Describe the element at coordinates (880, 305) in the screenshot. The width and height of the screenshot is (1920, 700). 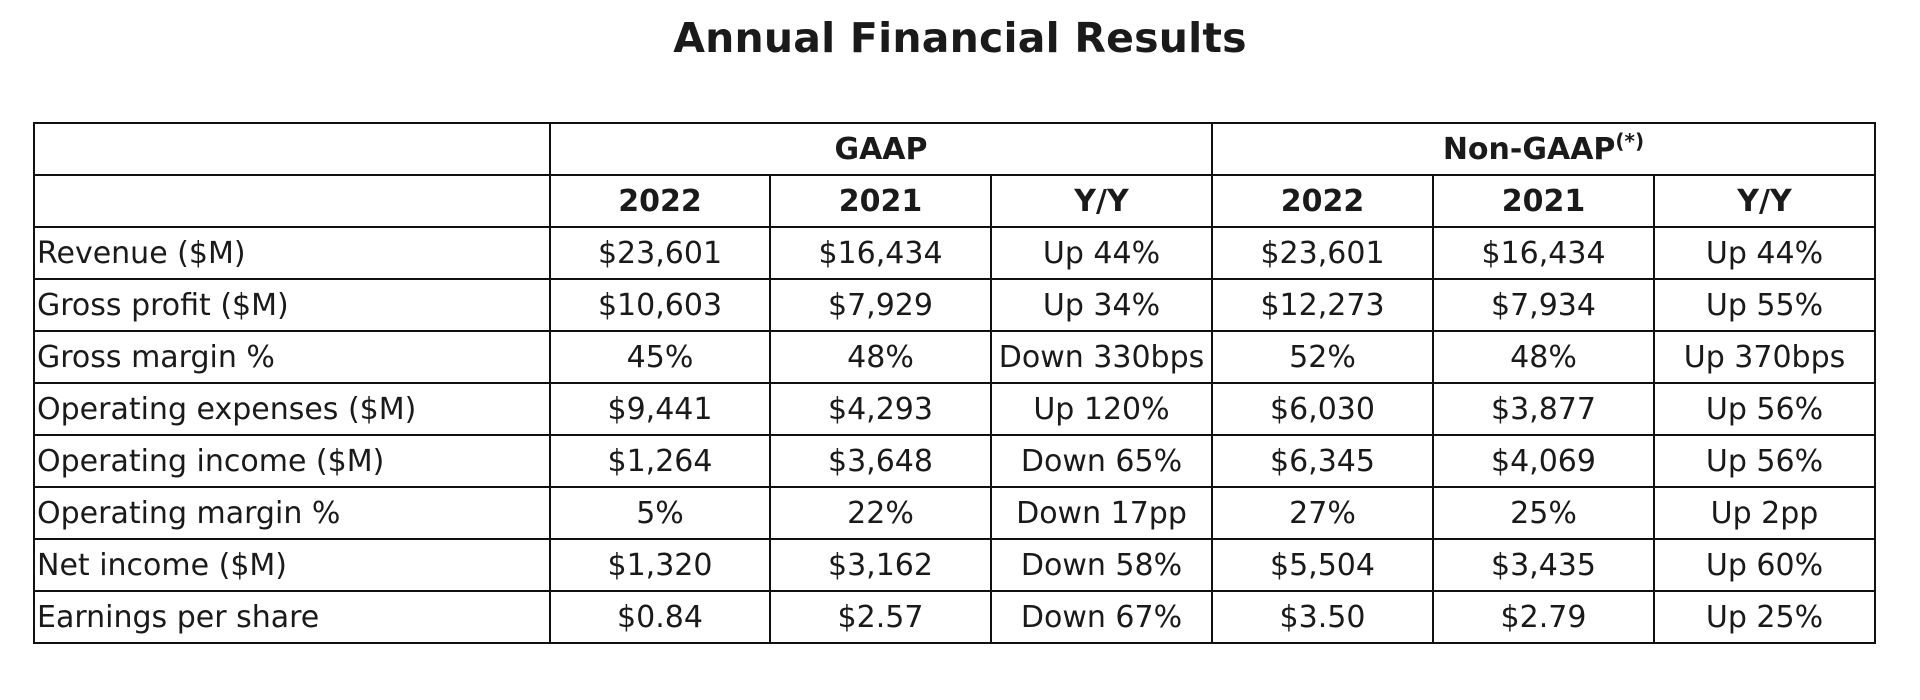
I see `table-cell: $7,929` at that location.